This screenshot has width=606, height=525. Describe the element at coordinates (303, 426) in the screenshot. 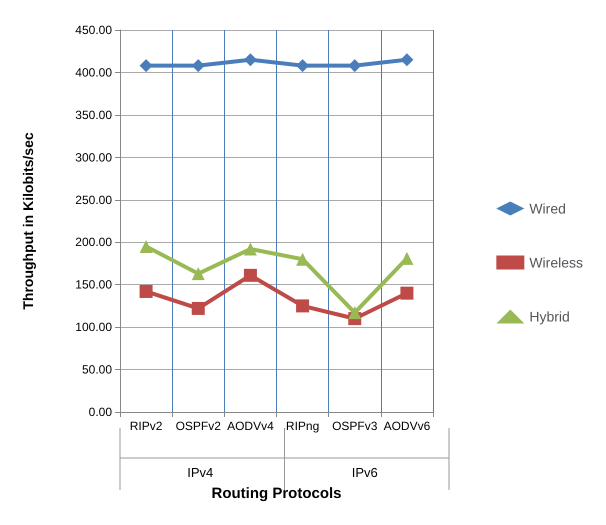

I see `x-tick-label: RIPng` at that location.